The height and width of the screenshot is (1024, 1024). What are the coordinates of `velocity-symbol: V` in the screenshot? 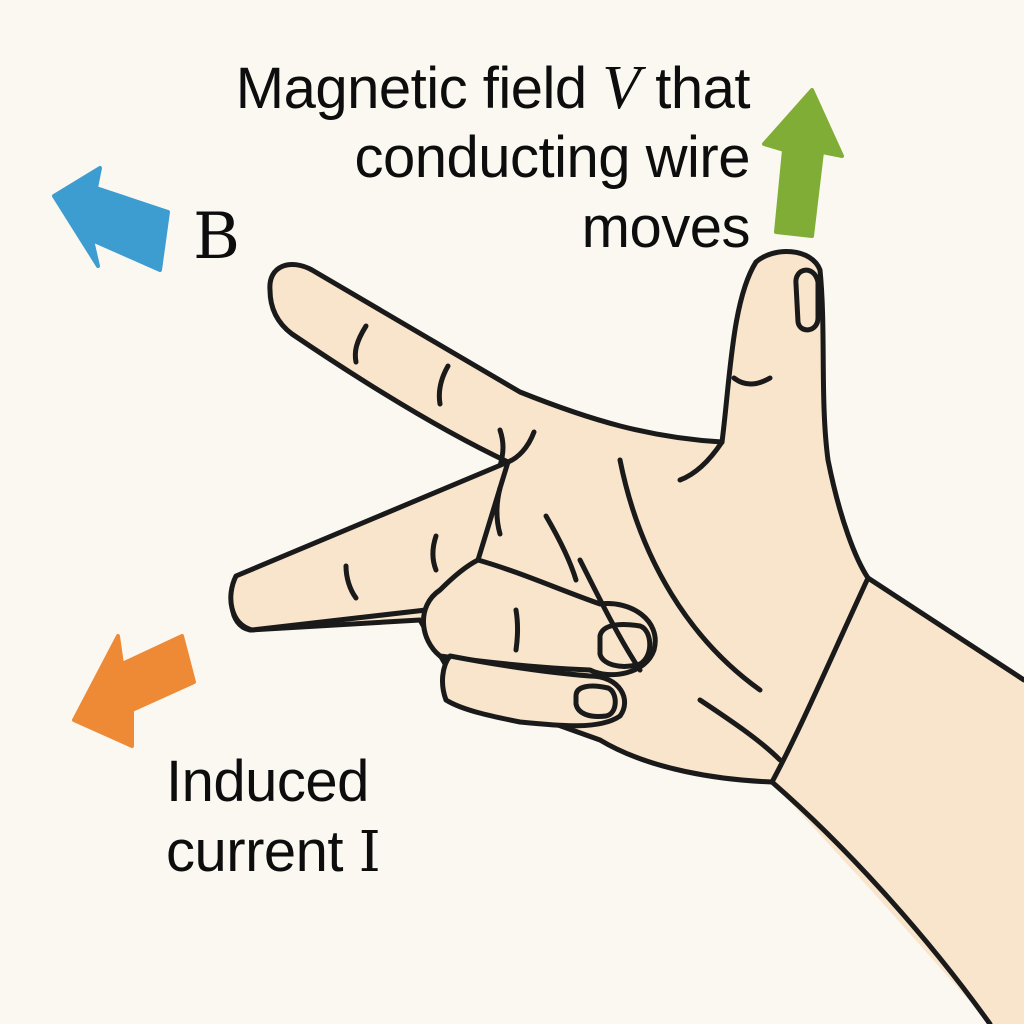 It's located at (621, 88).